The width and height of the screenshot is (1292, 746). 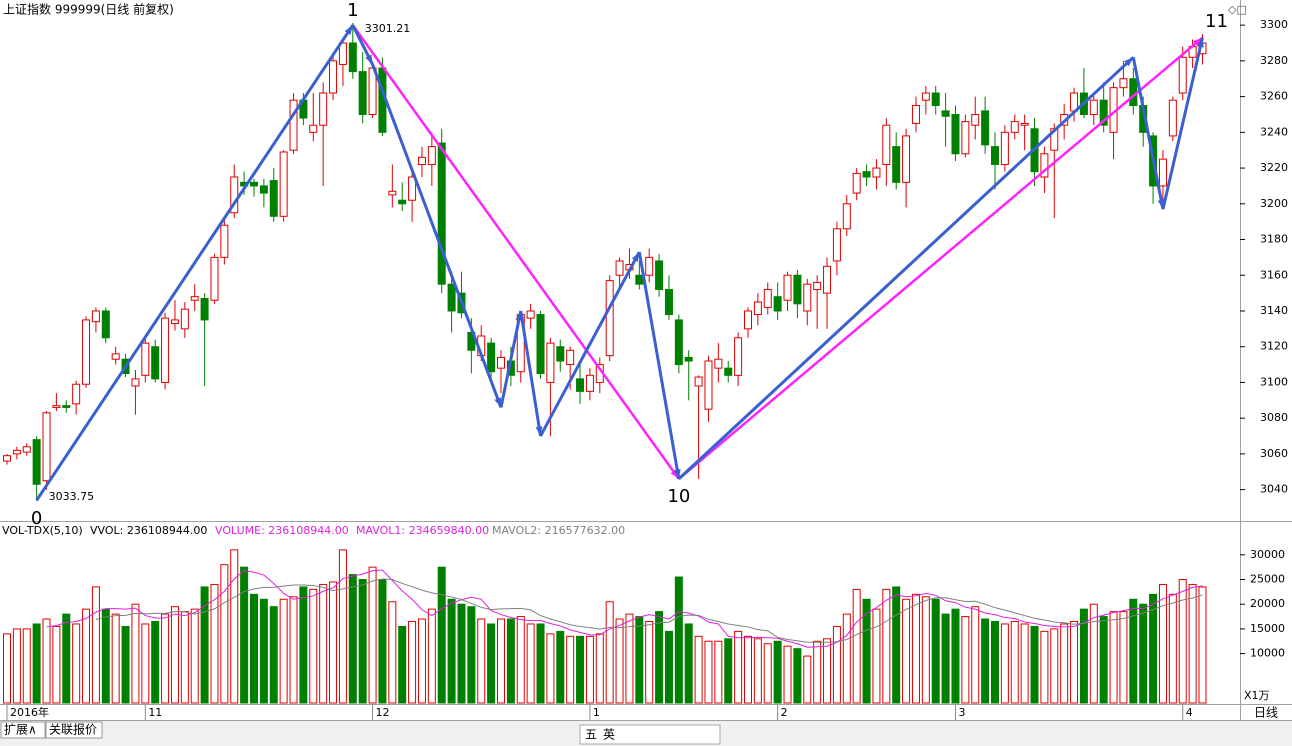 What do you see at coordinates (596, 712) in the screenshot?
I see `x-tick-label: 1` at bounding box center [596, 712].